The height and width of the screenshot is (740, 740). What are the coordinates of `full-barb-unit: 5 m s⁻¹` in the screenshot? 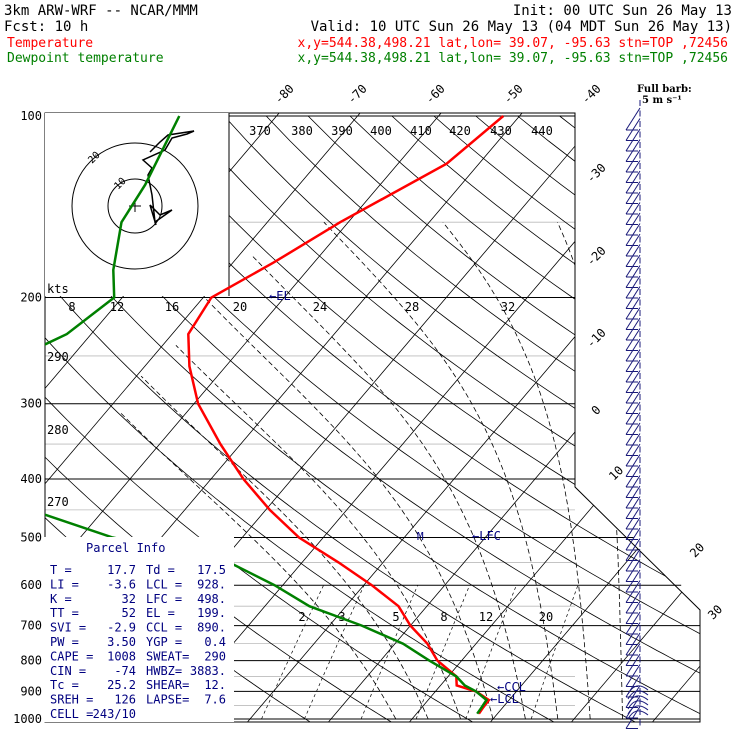 It's located at (662, 100).